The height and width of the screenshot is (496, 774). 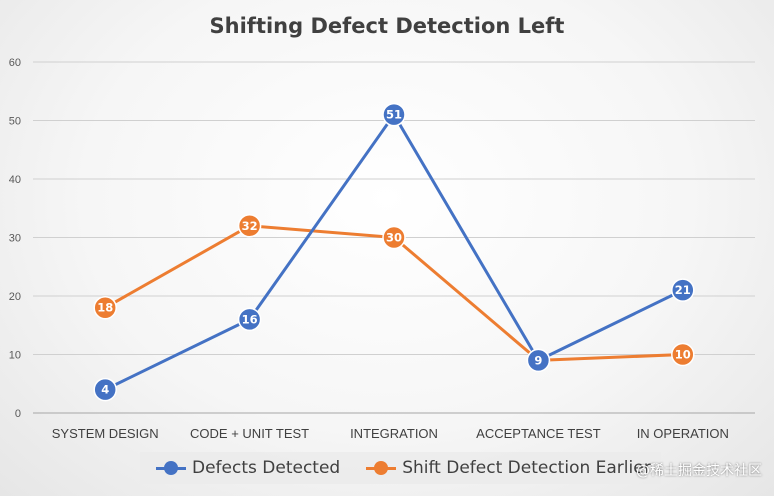 What do you see at coordinates (699, 471) in the screenshot?
I see `watermark-text: @稀土掘金技术社区` at bounding box center [699, 471].